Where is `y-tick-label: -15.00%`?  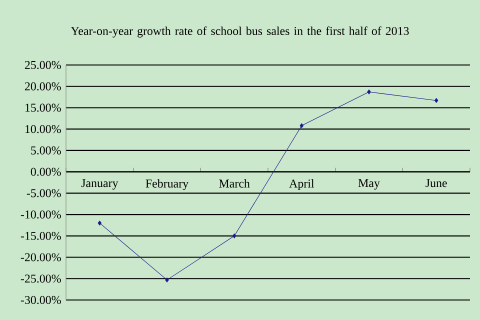 y-tick-label: -15.00% is located at coordinates (40, 236).